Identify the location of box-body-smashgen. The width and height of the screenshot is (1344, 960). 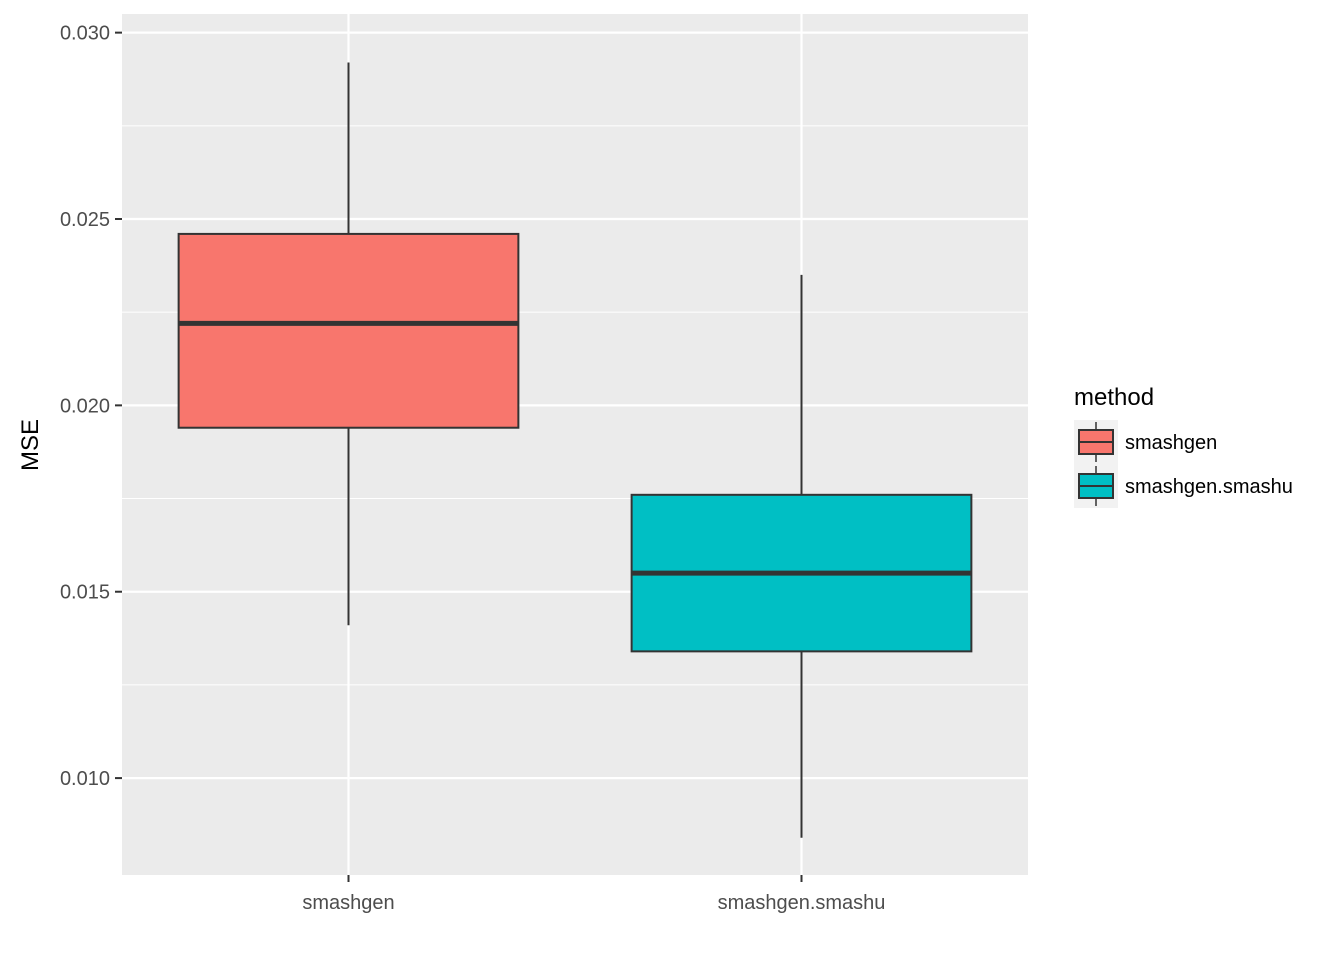
(348, 330).